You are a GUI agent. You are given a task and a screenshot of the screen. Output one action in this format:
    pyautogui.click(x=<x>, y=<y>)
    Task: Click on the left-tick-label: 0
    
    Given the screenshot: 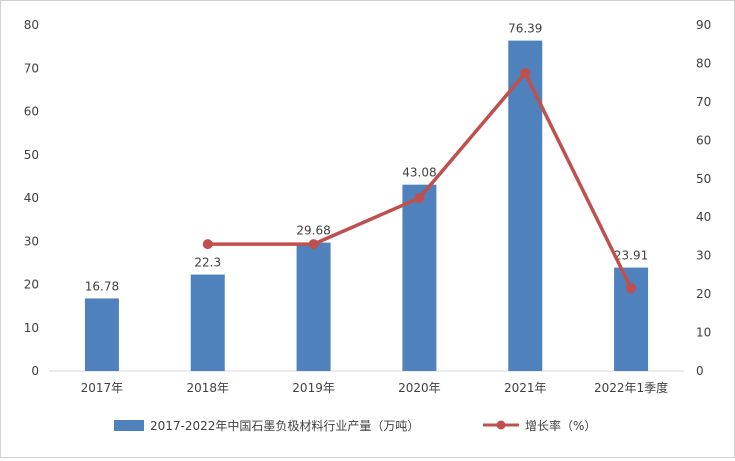 What is the action you would take?
    pyautogui.click(x=35, y=371)
    